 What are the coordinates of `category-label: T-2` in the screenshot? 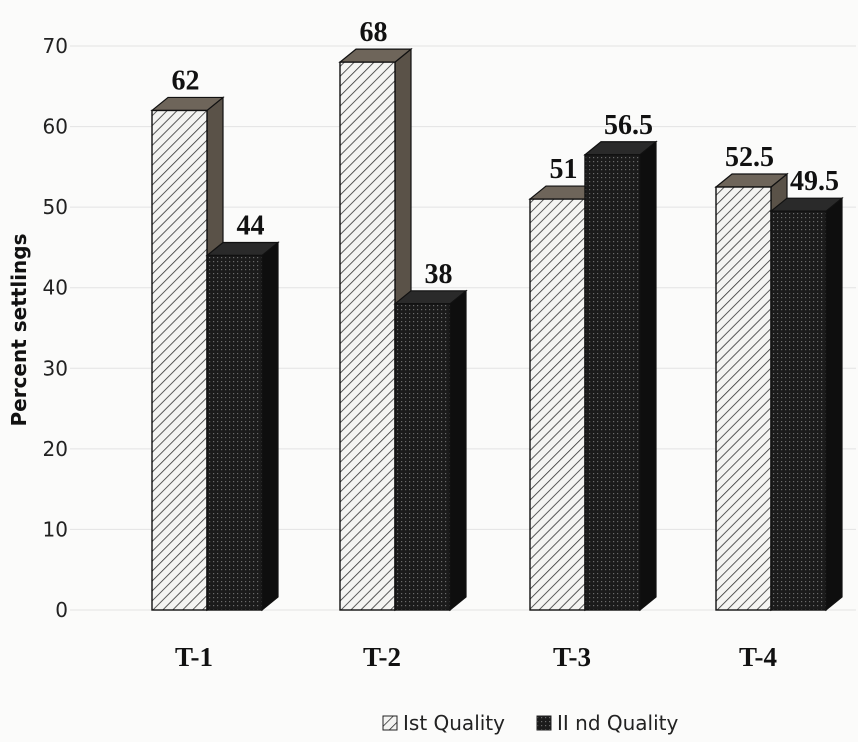 It's located at (382, 657).